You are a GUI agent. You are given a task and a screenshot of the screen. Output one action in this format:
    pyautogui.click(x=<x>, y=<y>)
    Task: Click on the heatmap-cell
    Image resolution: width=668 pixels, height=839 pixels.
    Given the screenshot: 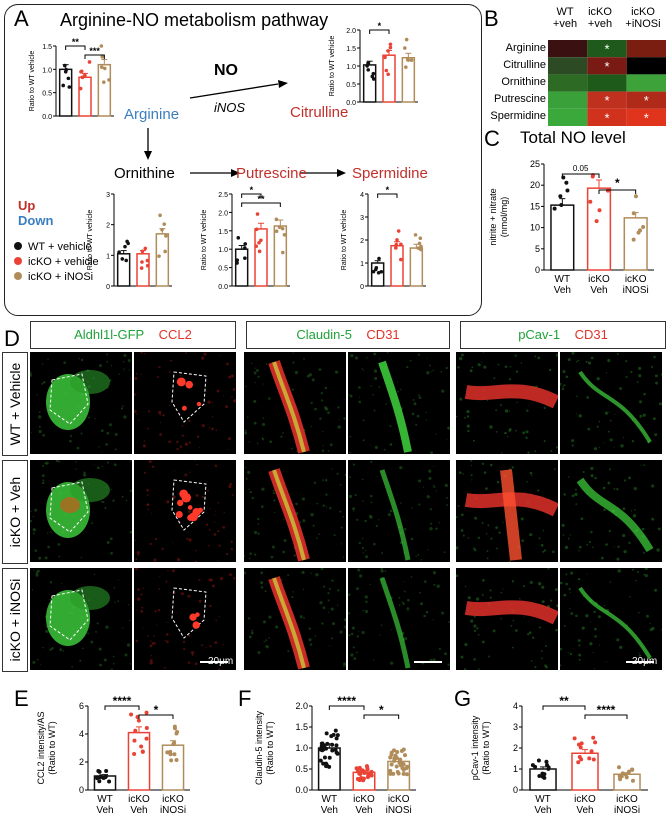 What is the action you would take?
    pyautogui.click(x=646, y=100)
    